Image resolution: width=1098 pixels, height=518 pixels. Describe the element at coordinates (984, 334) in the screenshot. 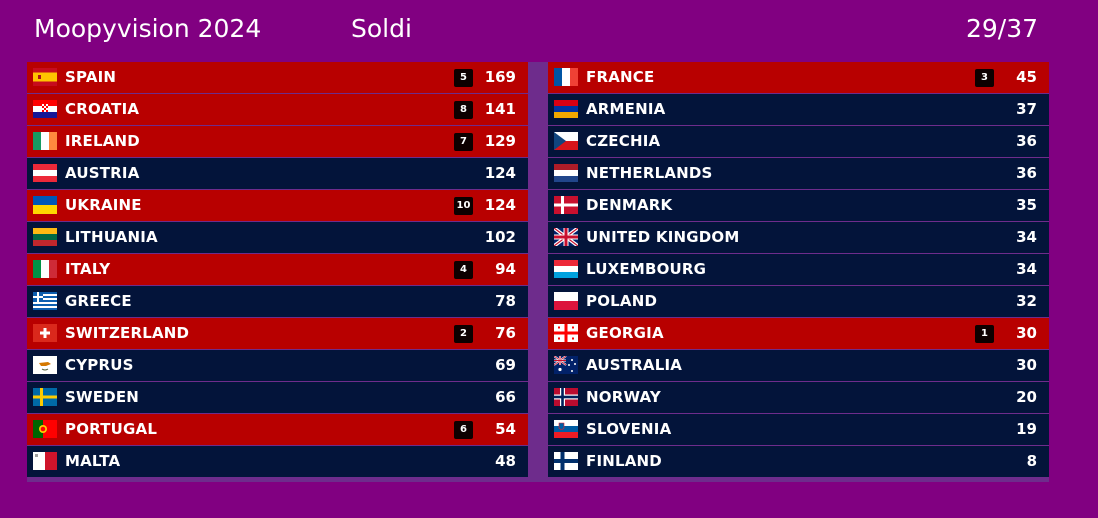

I see `points-received-badge: 1` at that location.